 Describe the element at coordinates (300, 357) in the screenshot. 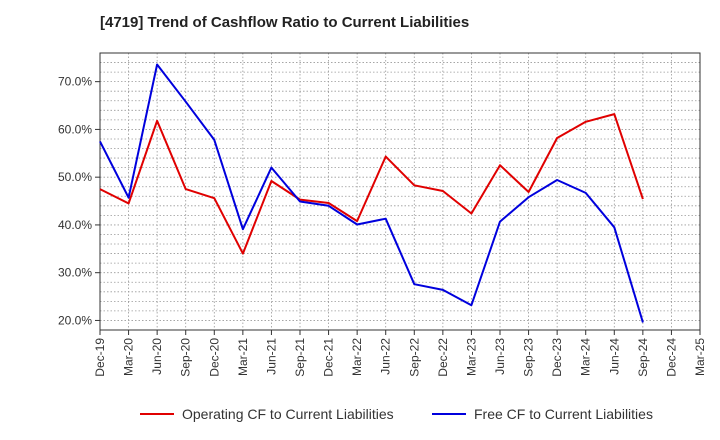

I see `x-tick-label: Sep-21` at that location.